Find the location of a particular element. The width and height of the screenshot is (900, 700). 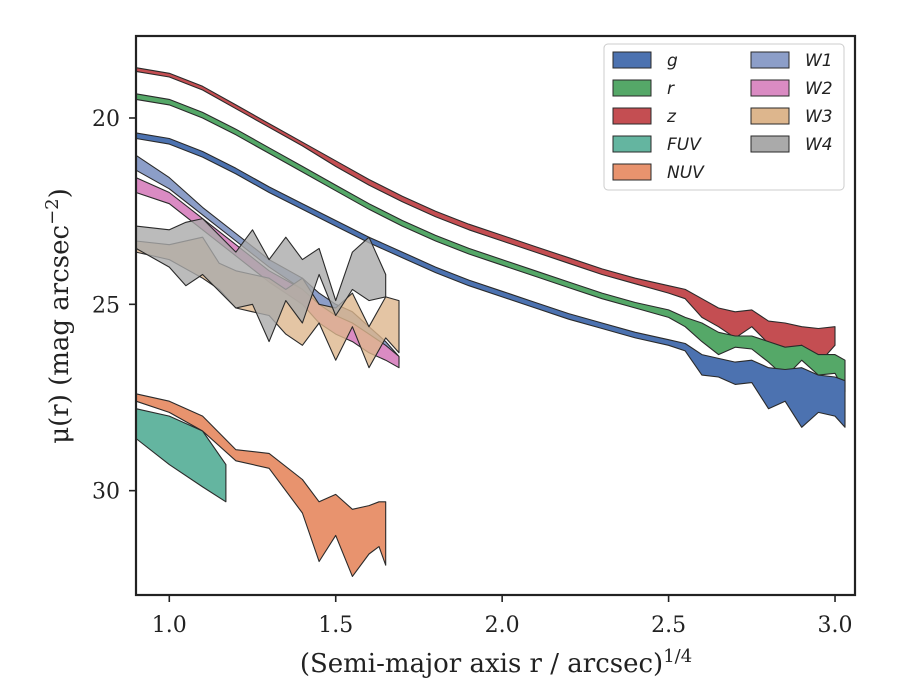

legend-swatch-w1 is located at coordinates (770, 60).